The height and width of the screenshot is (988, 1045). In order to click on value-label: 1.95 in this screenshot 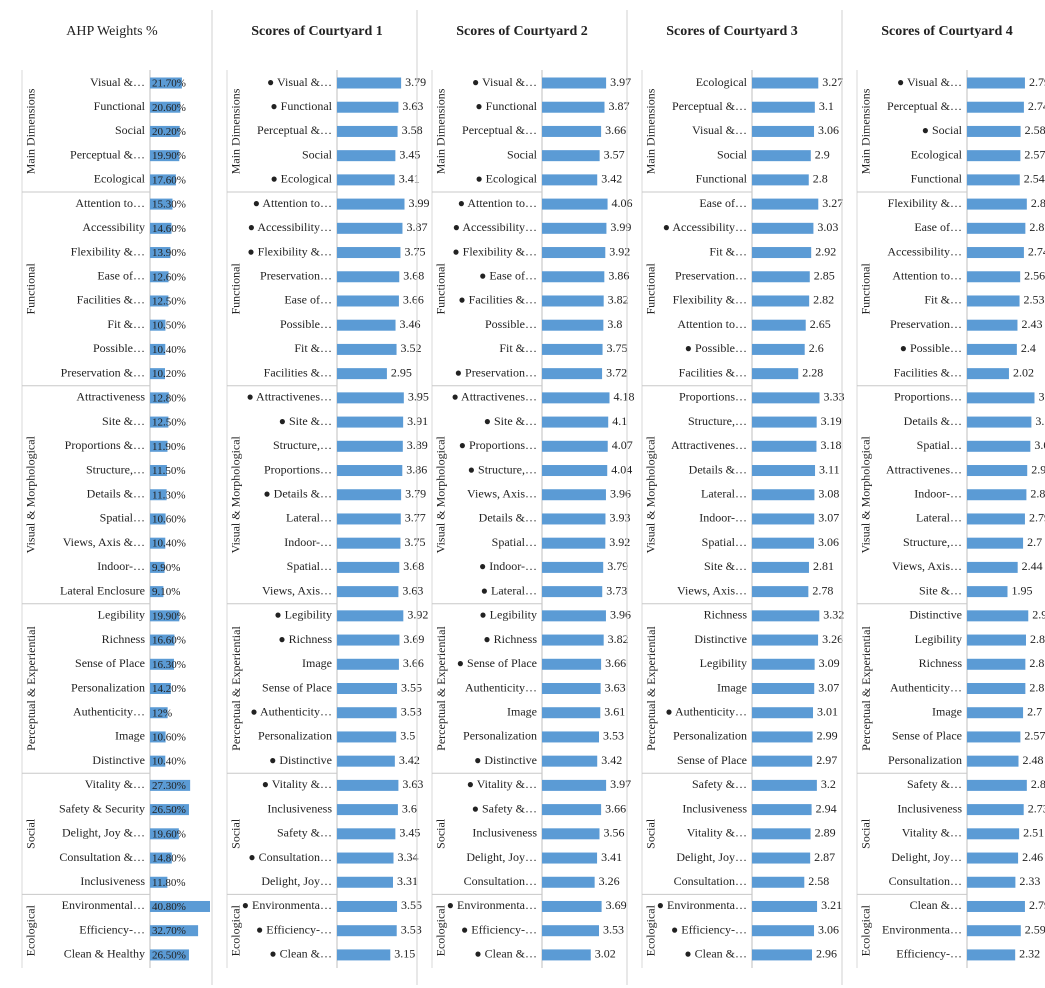, I will do `click(1022, 590)`.